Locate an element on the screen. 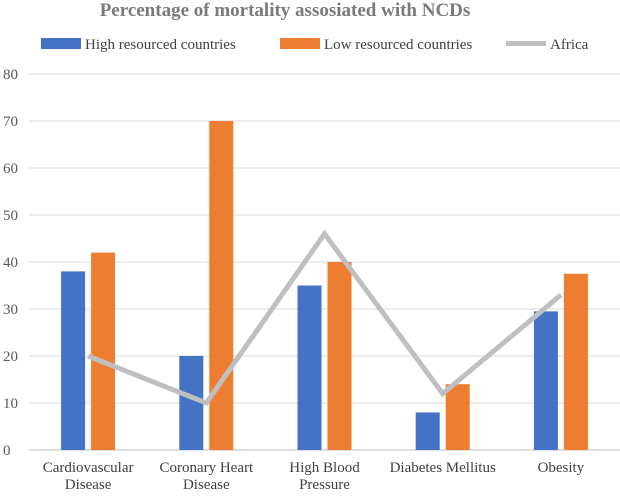 The image size is (620, 496). y-axis-ticks: 0 10 20 30 40 50 60 70 80 is located at coordinates (10, 263).